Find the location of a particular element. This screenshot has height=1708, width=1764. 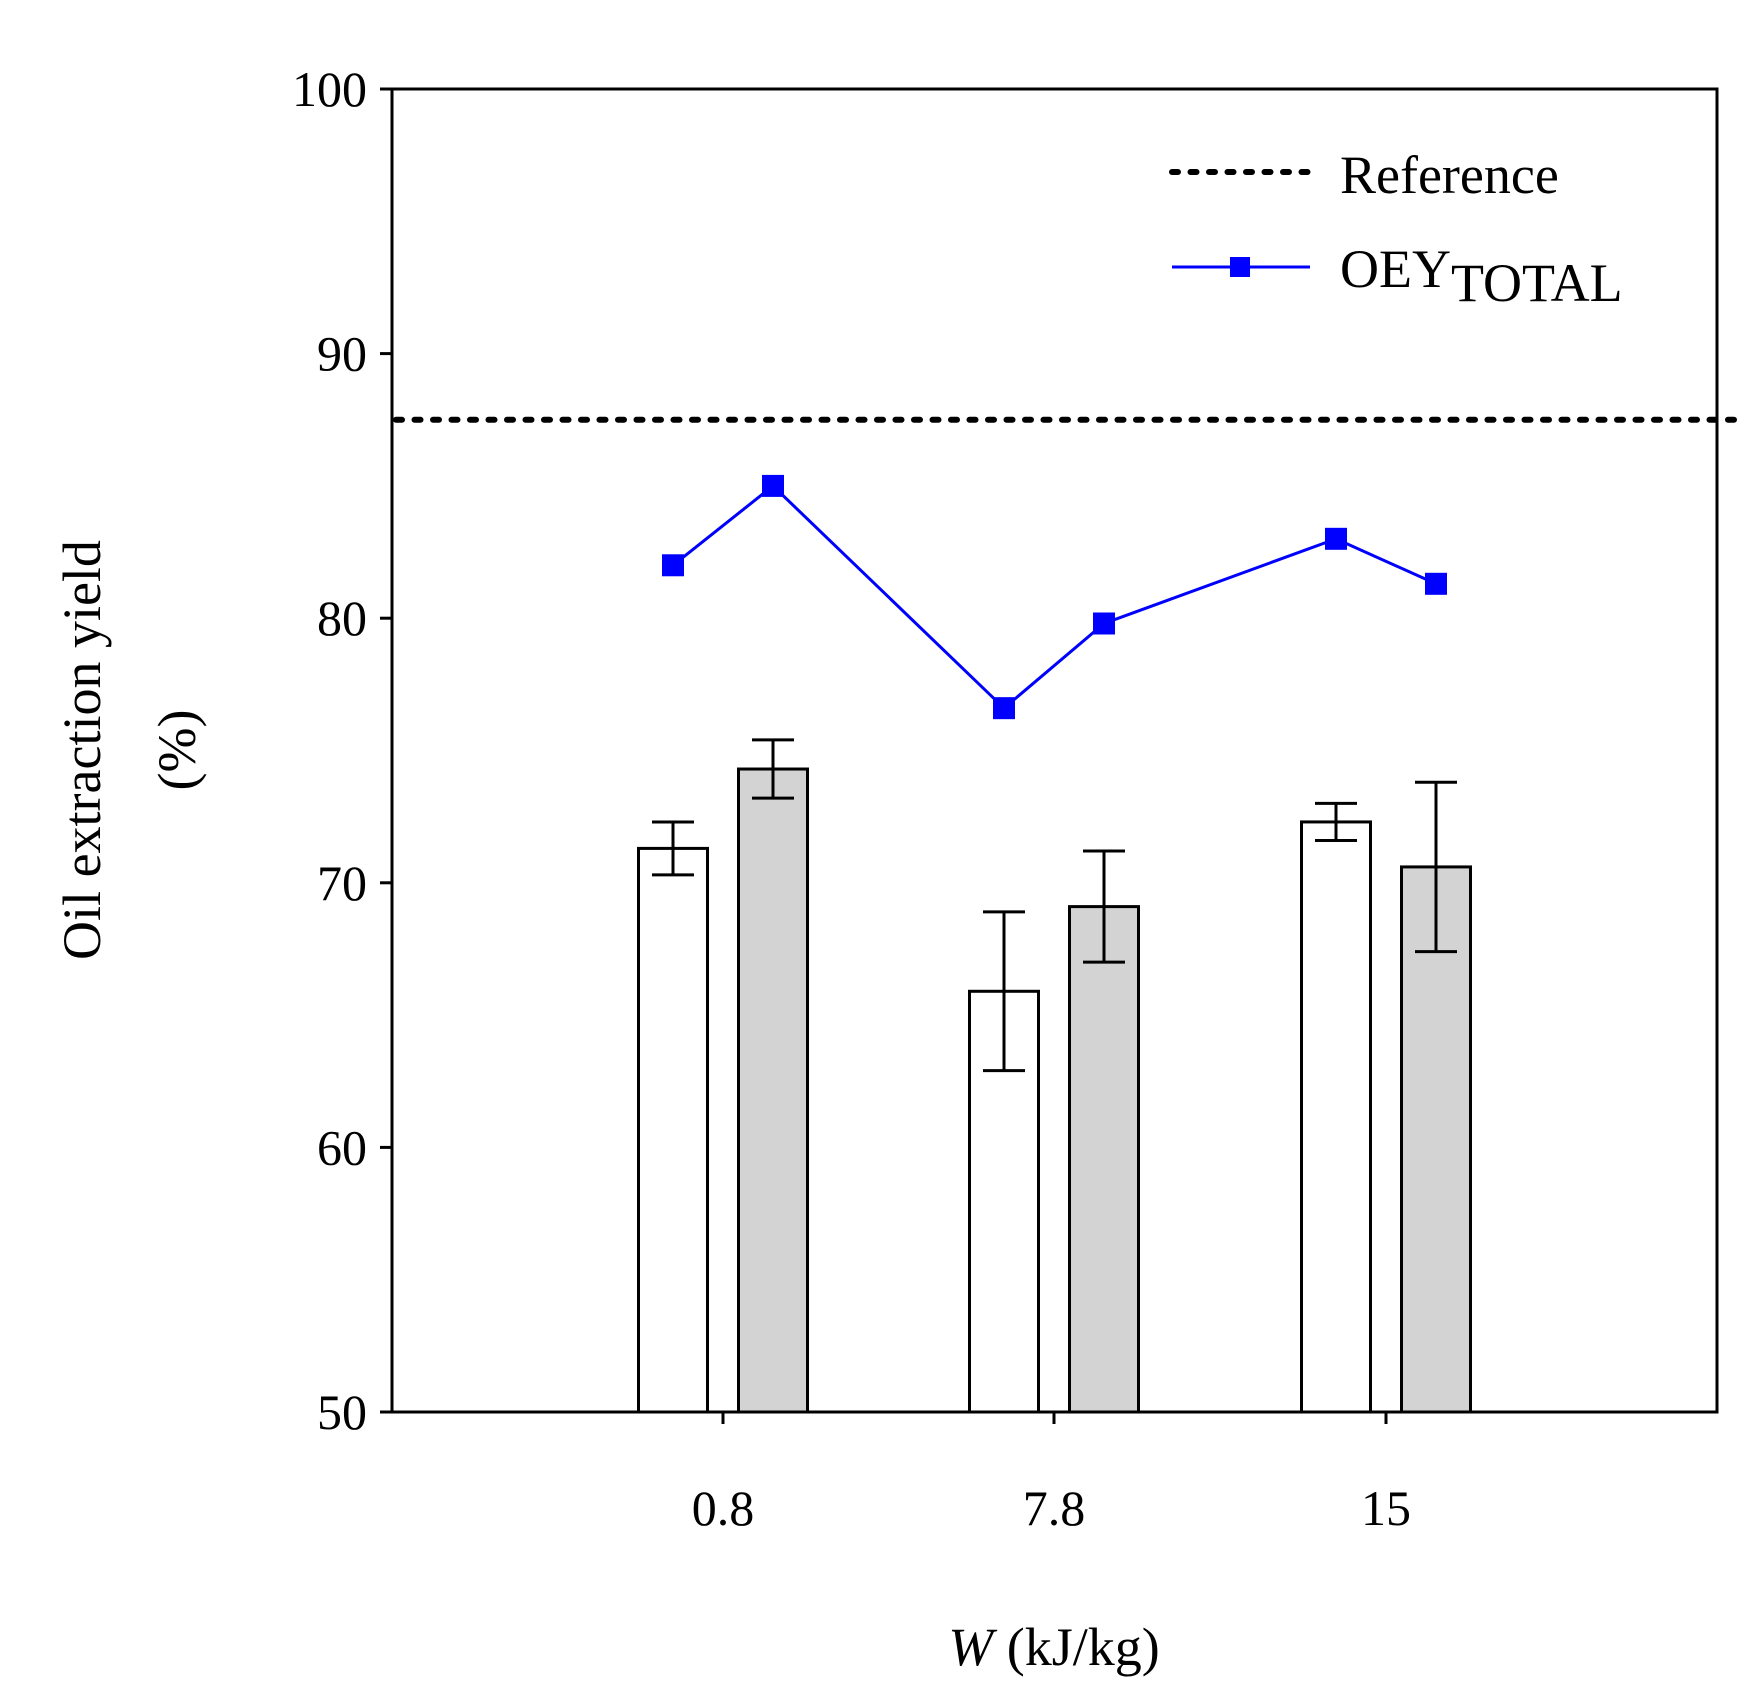

x-tick-label: 7.8 is located at coordinates (1054, 1508).